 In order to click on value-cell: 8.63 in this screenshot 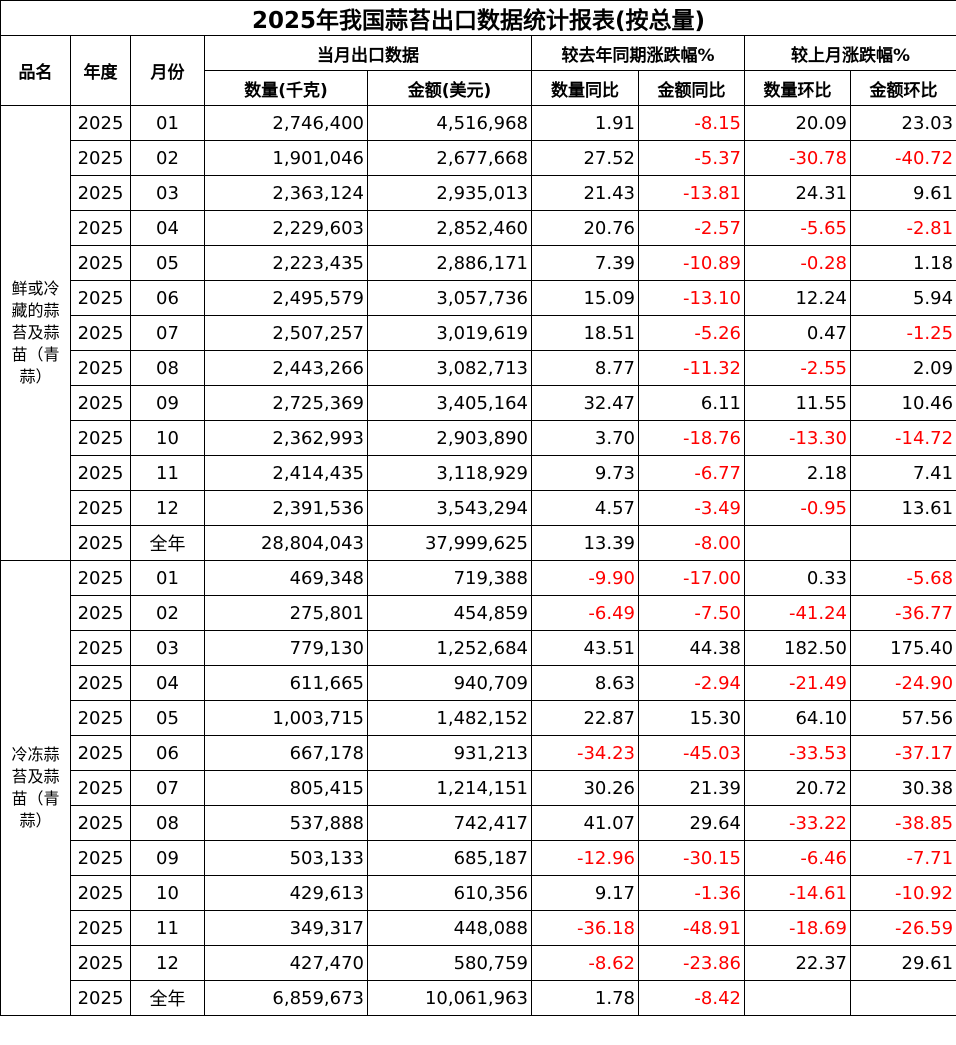, I will do `click(585, 683)`.